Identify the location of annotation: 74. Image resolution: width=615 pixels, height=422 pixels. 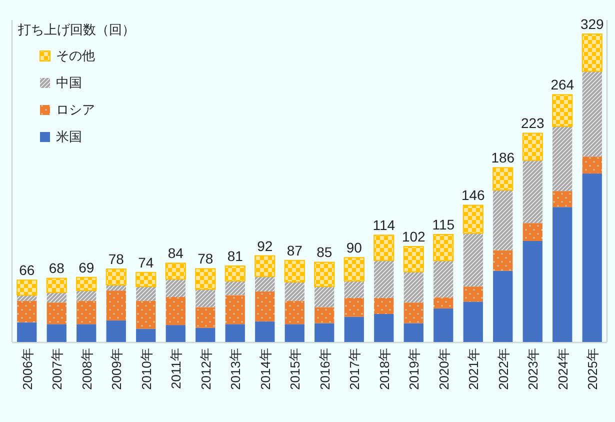
(146, 262).